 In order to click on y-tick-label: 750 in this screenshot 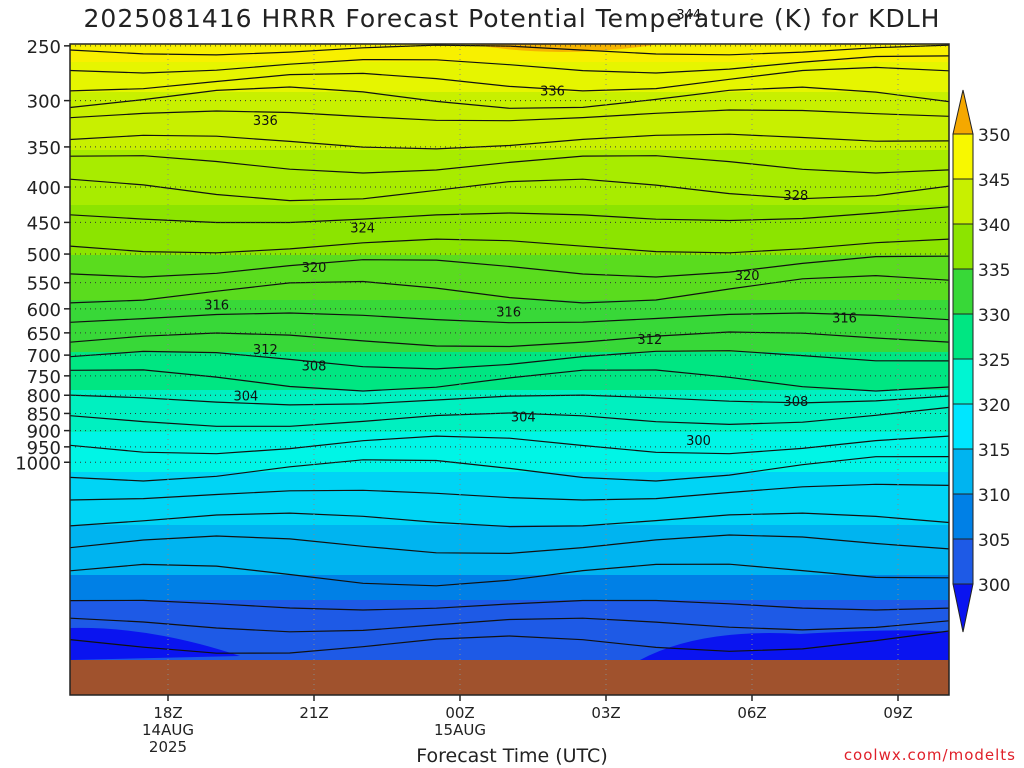, I will do `click(44, 377)`.